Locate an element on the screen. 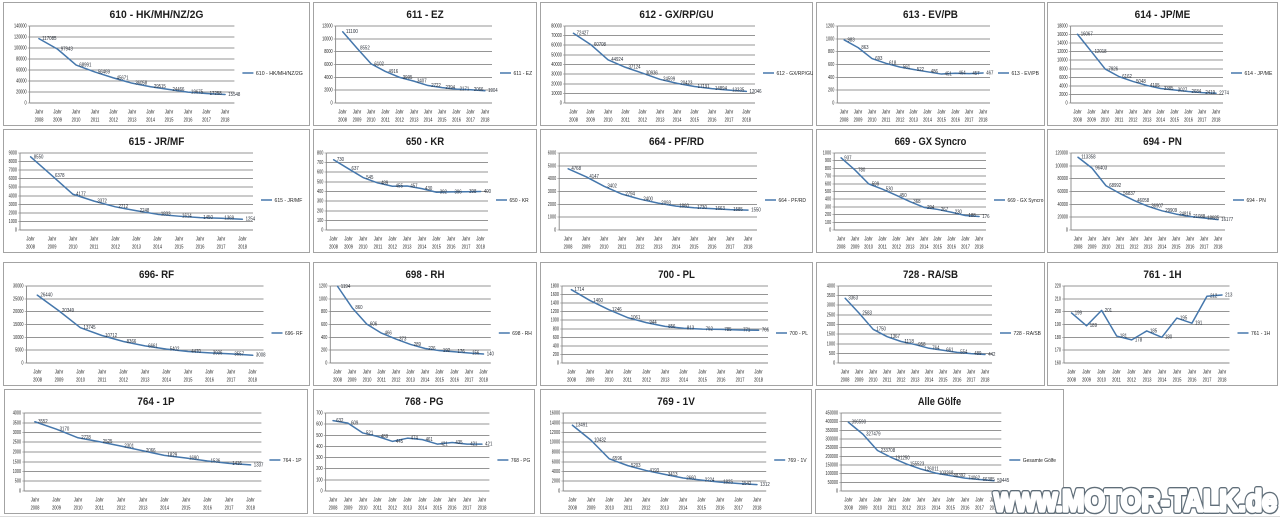 This screenshot has width=1280, height=519. svg-text: 2419 is located at coordinates (1210, 93).